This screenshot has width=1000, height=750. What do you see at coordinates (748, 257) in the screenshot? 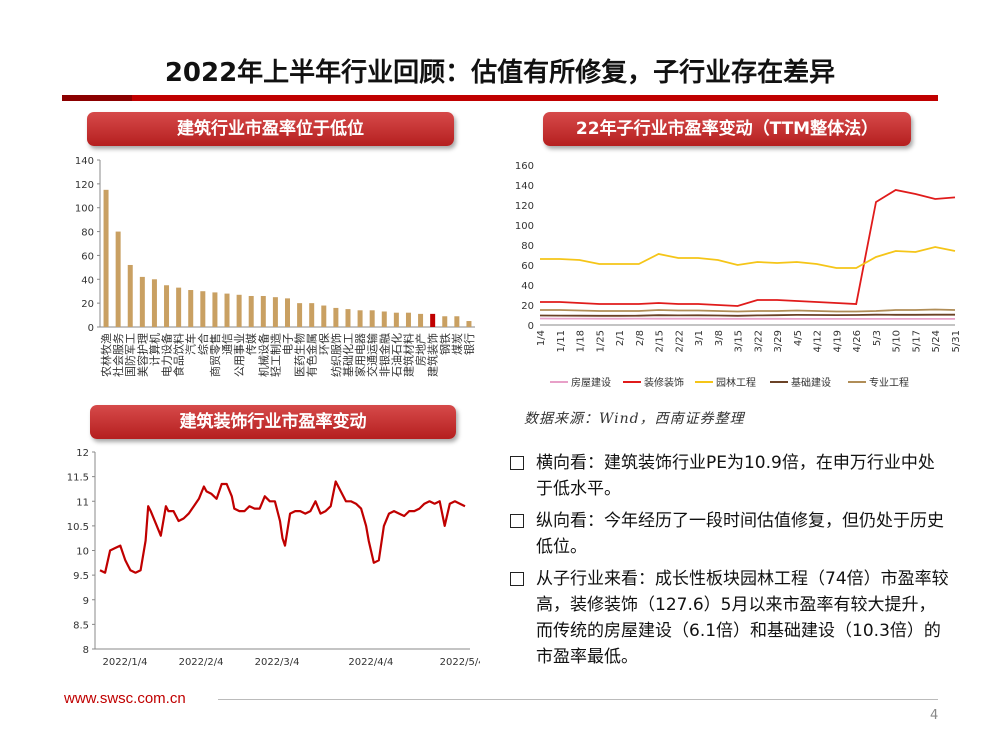
I see `series-line-园林工程` at bounding box center [748, 257].